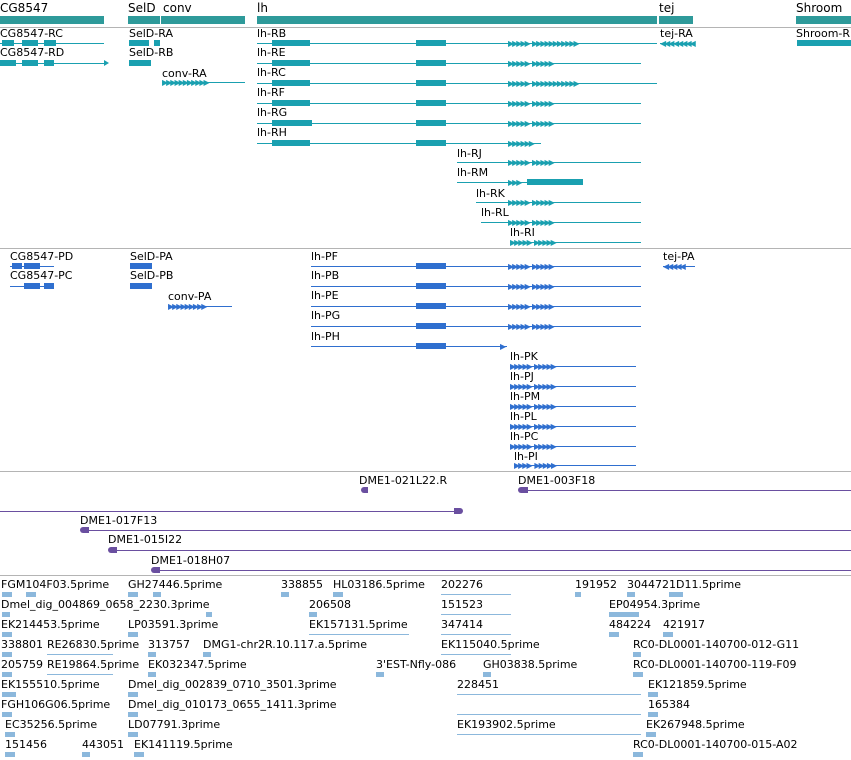 The width and height of the screenshot is (851, 760). Describe the element at coordinates (684, 624) in the screenshot. I see `est-label: 421917` at that location.